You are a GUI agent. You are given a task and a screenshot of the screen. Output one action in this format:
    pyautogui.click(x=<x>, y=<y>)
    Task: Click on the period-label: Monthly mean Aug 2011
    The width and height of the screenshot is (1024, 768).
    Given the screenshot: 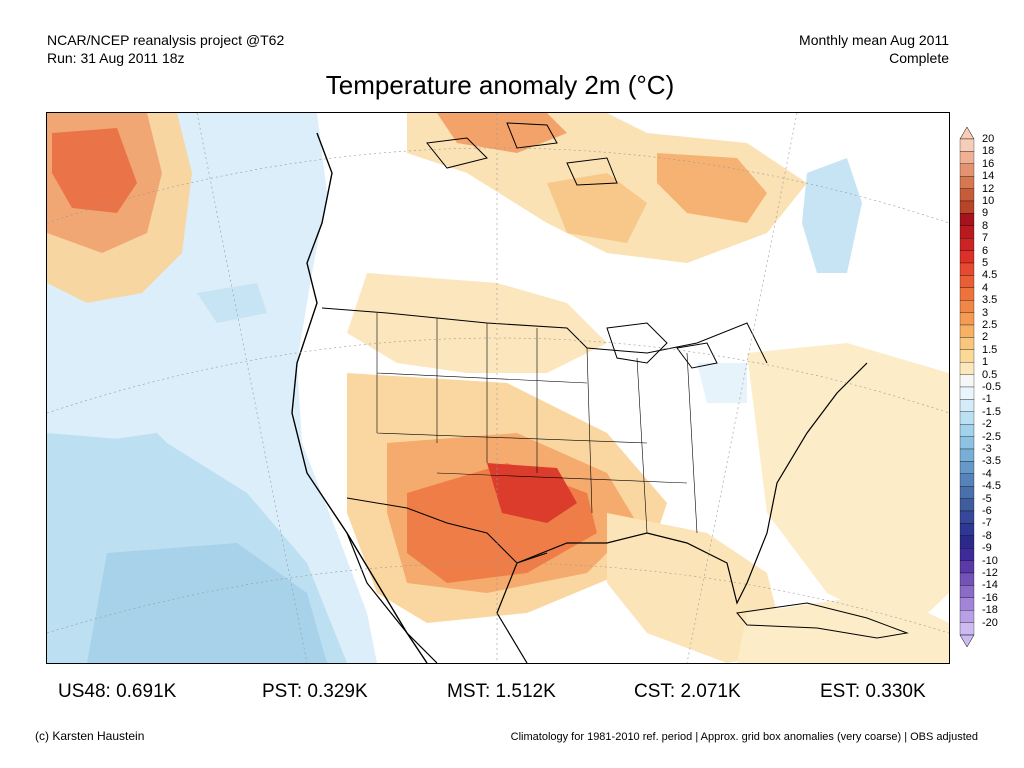 What is the action you would take?
    pyautogui.click(x=874, y=40)
    